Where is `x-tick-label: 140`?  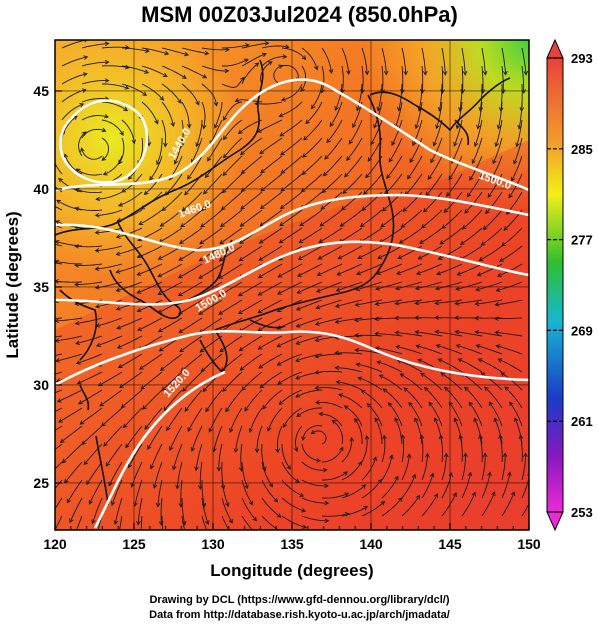 x-tick-label: 140 is located at coordinates (371, 544).